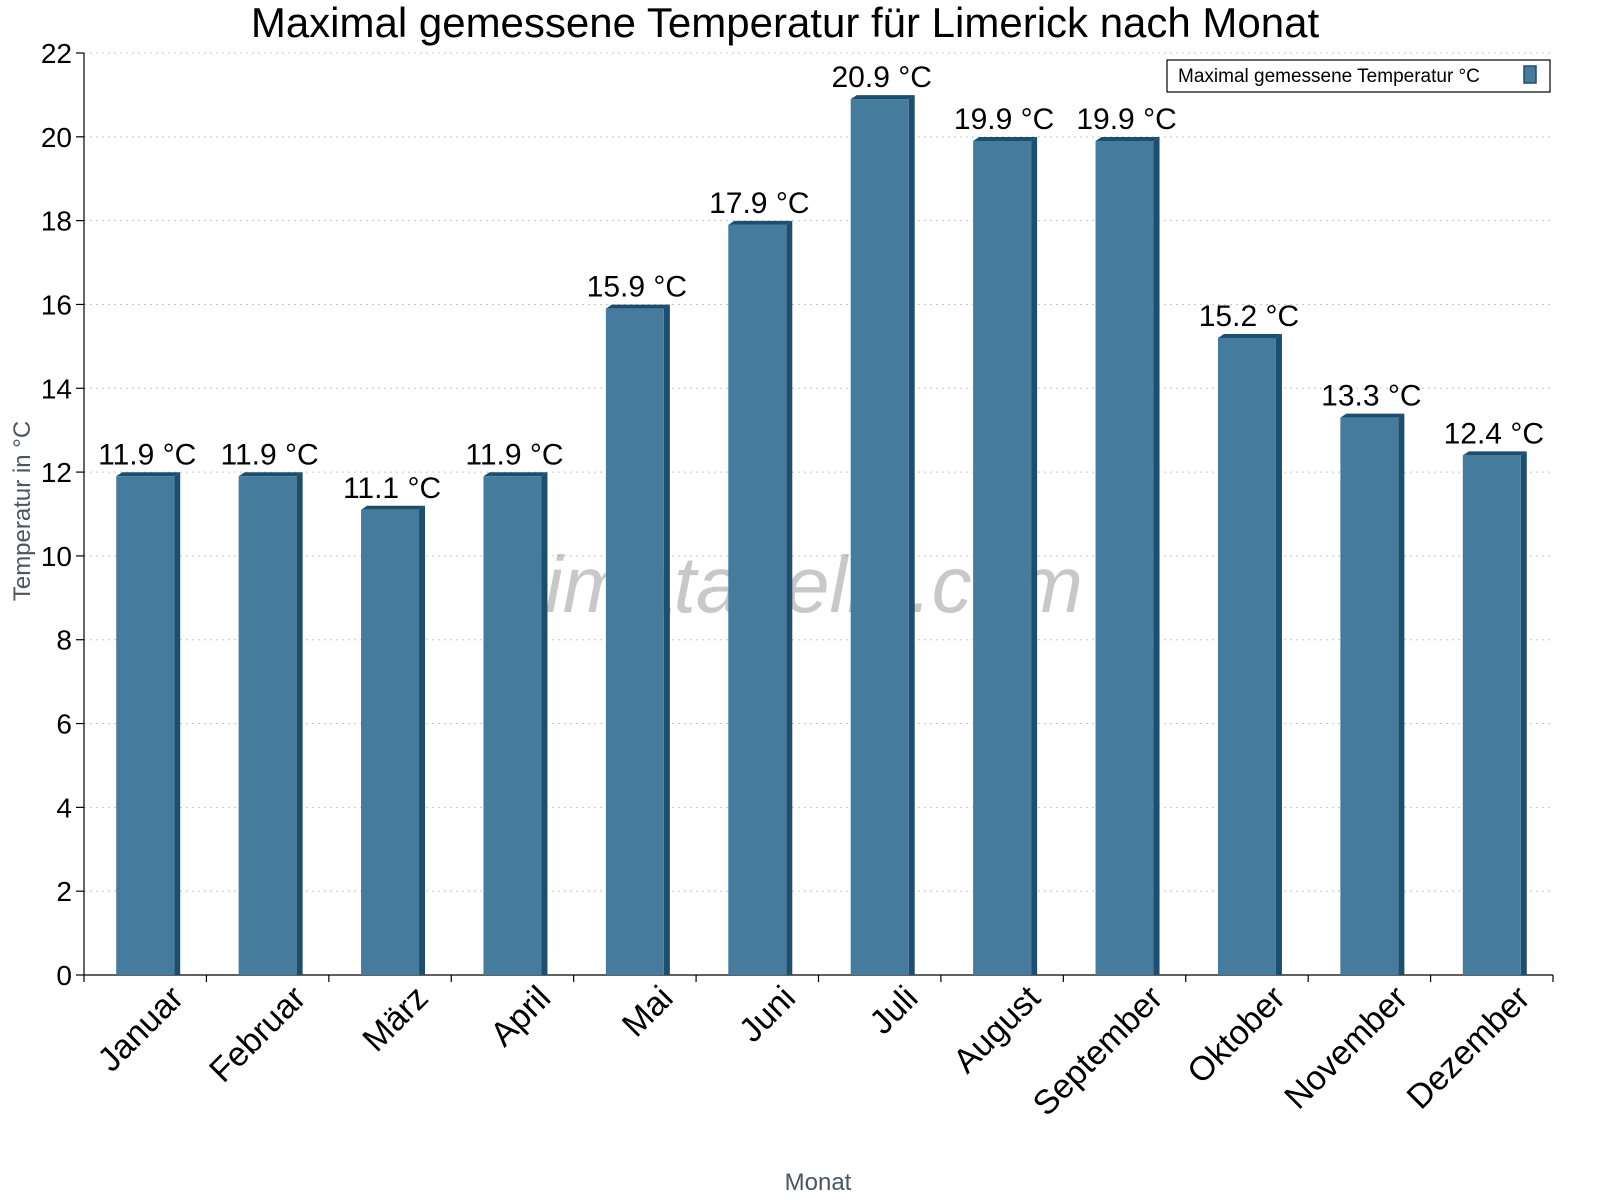 This screenshot has width=1600, height=1200. What do you see at coordinates (22, 511) in the screenshot?
I see `y-axis-title: Temperatur in °C` at bounding box center [22, 511].